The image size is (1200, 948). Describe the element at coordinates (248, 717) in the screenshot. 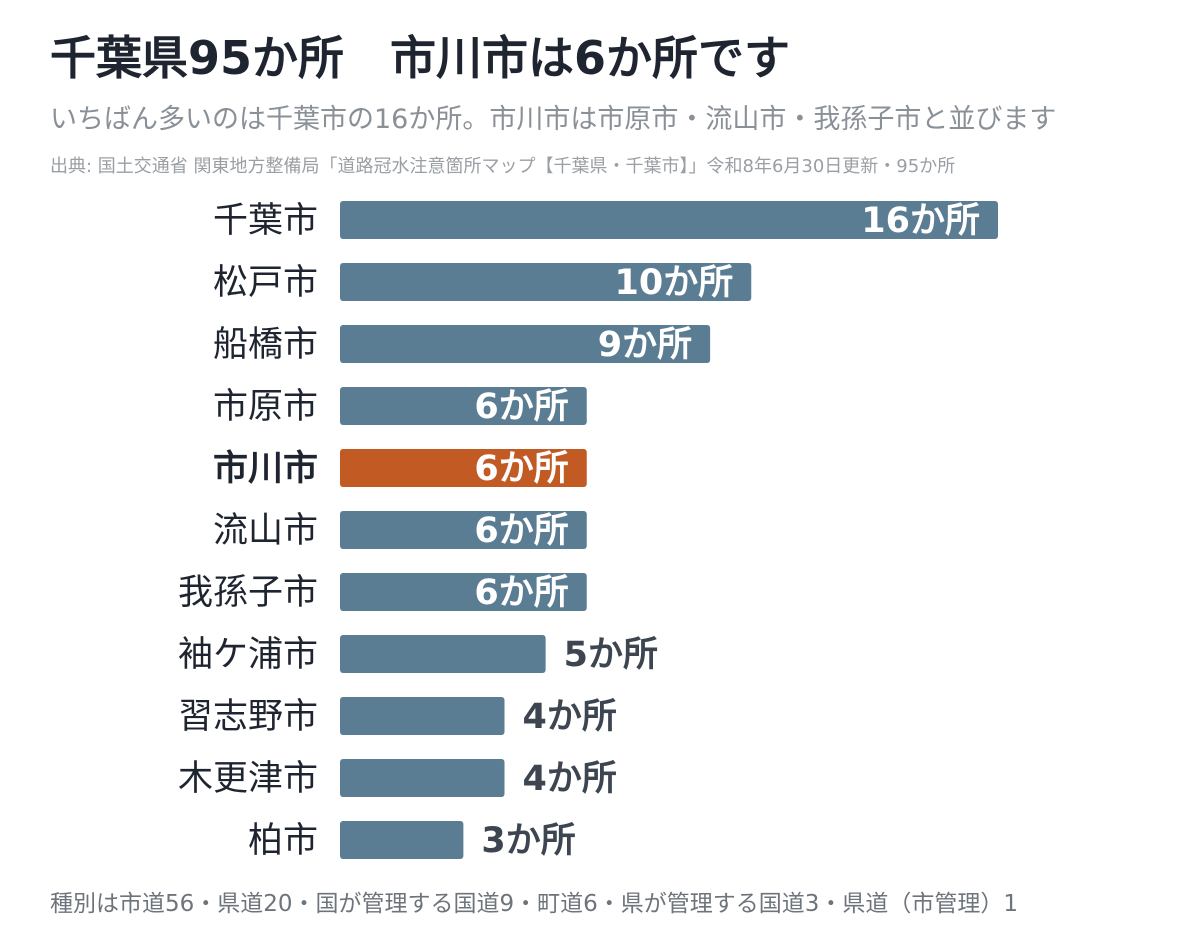

I see `category-label: 習志野市` at that location.